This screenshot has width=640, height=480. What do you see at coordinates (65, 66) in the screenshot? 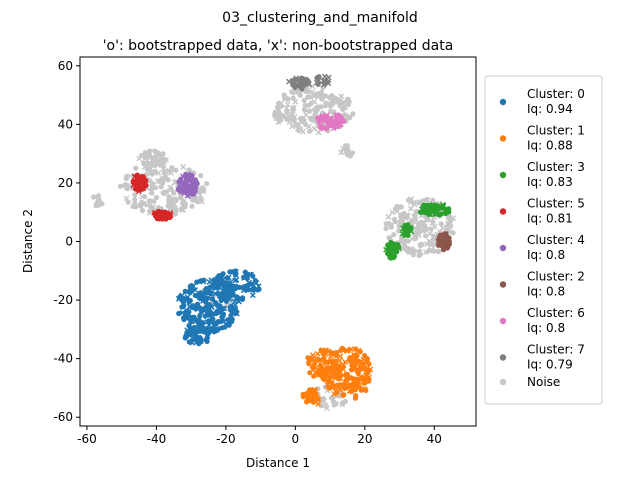
I see `y-tick-label: 60` at bounding box center [65, 66].